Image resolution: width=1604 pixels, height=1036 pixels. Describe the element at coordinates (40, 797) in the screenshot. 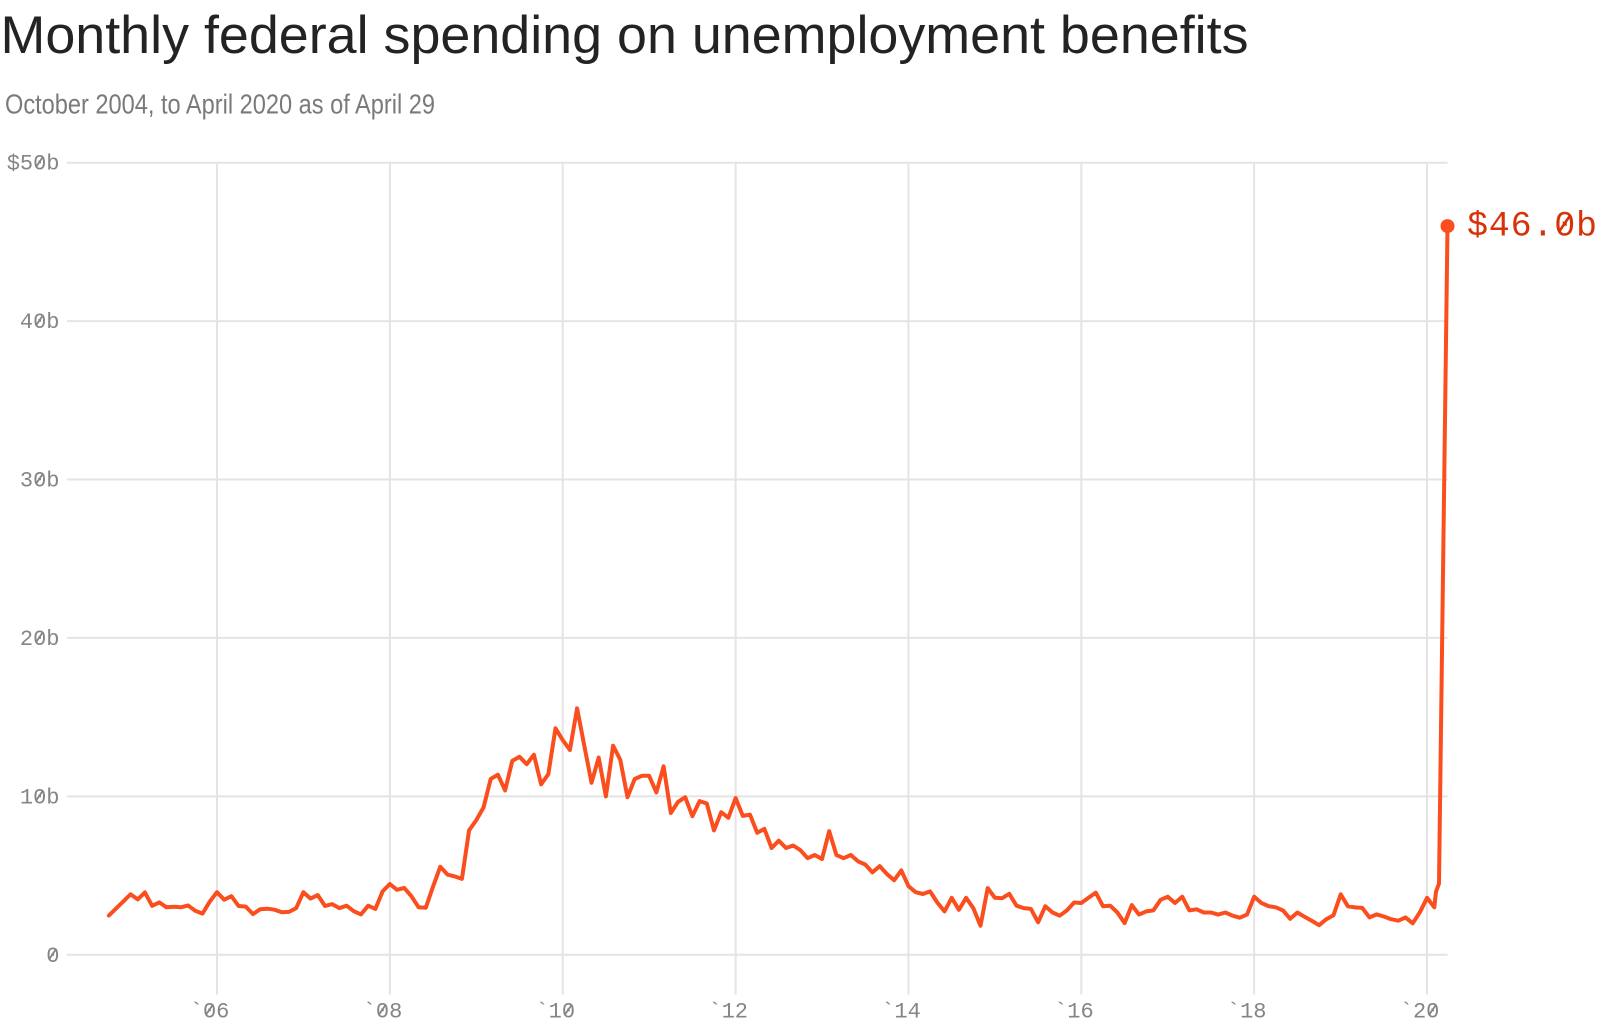

I see `svg-text: 10b` at that location.